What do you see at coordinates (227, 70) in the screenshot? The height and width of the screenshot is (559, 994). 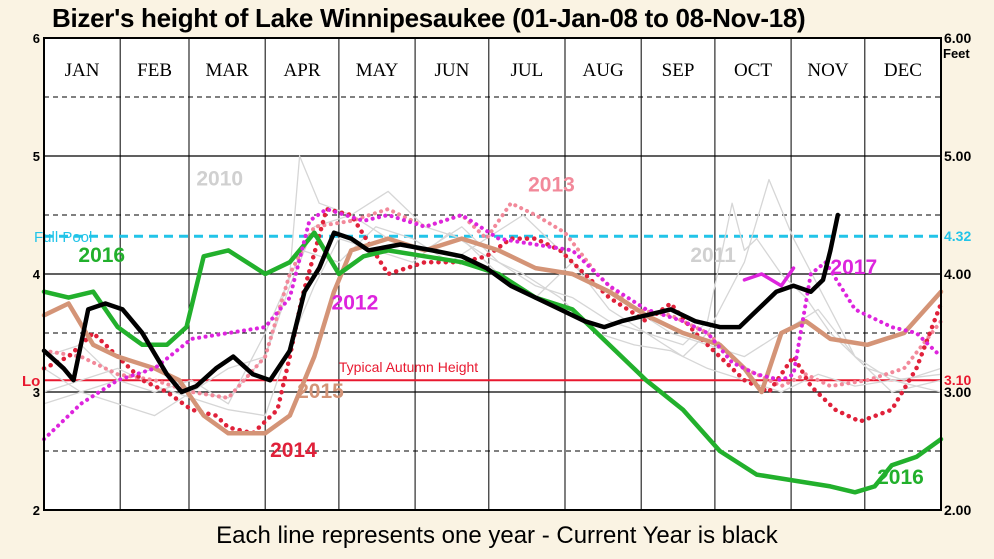 I see `month-label: MAR` at bounding box center [227, 70].